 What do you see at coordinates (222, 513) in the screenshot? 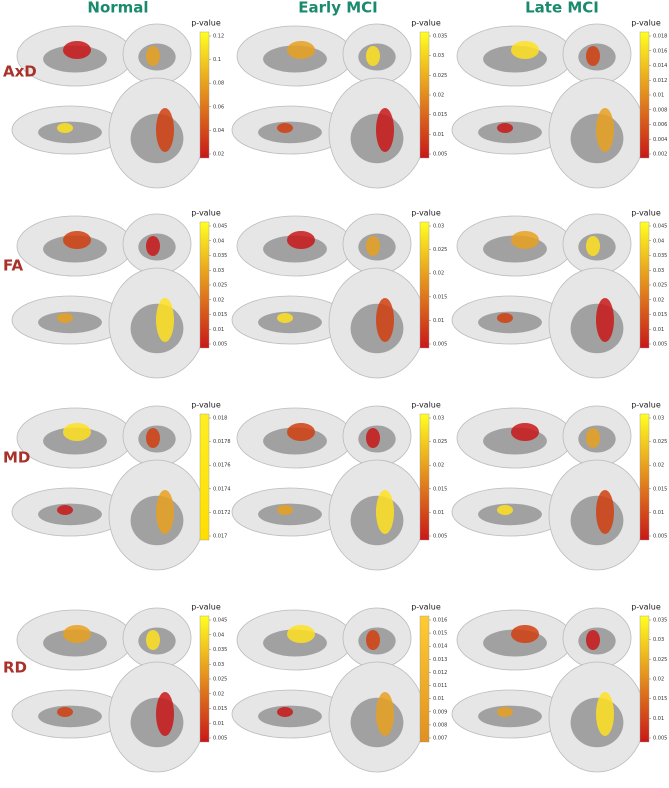
I see `colorbar-tick-label: 0.0172` at bounding box center [222, 513].